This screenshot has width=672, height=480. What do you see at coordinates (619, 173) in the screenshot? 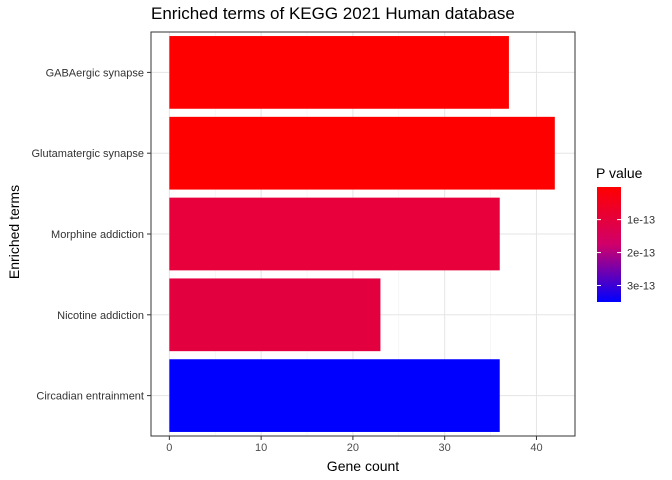
I see `legend-title: P value` at bounding box center [619, 173].